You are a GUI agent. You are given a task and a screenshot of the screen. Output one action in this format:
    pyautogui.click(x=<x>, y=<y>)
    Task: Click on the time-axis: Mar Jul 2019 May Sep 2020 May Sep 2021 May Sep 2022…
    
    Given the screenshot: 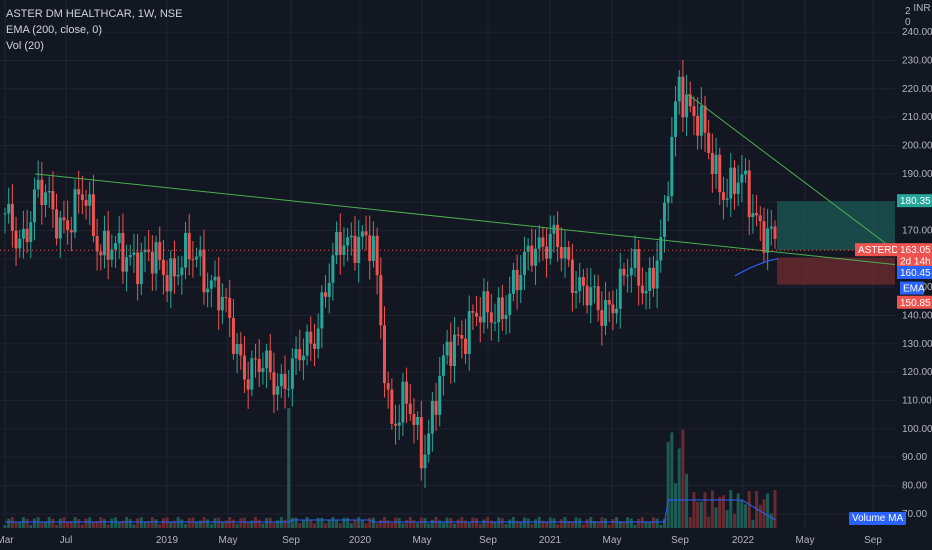 What is the action you would take?
    pyautogui.click(x=441, y=540)
    